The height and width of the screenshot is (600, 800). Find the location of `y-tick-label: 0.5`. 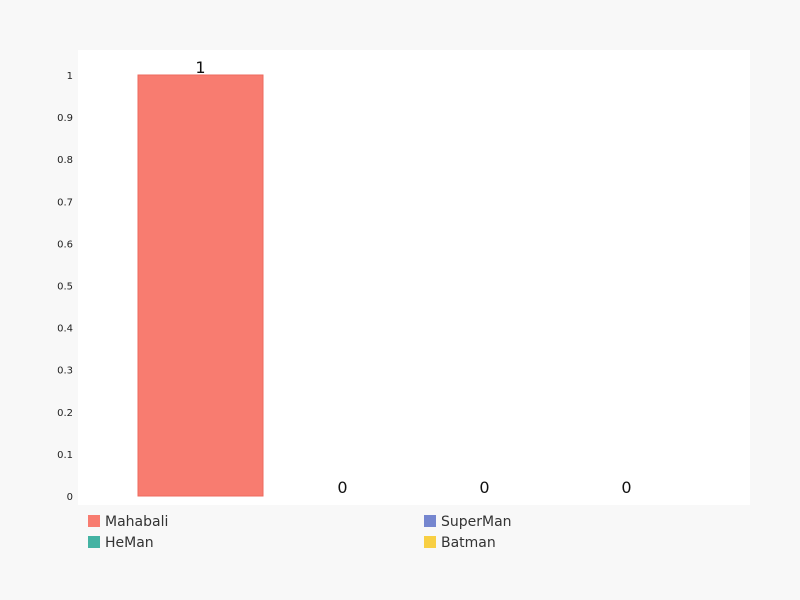

y-tick-label: 0.5 is located at coordinates (65, 287).